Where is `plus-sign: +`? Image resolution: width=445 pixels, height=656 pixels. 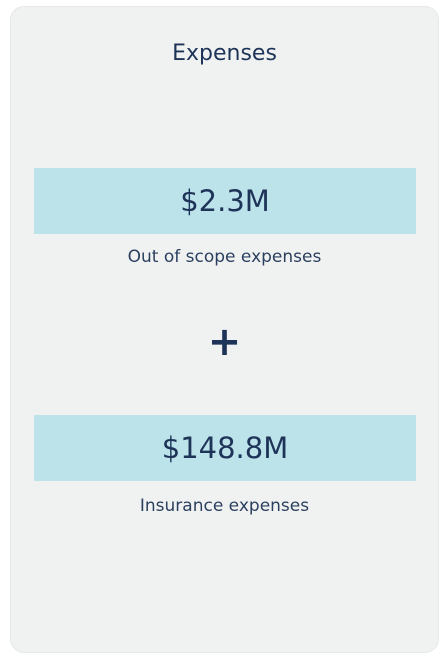
plus-sign: + is located at coordinates (224, 342).